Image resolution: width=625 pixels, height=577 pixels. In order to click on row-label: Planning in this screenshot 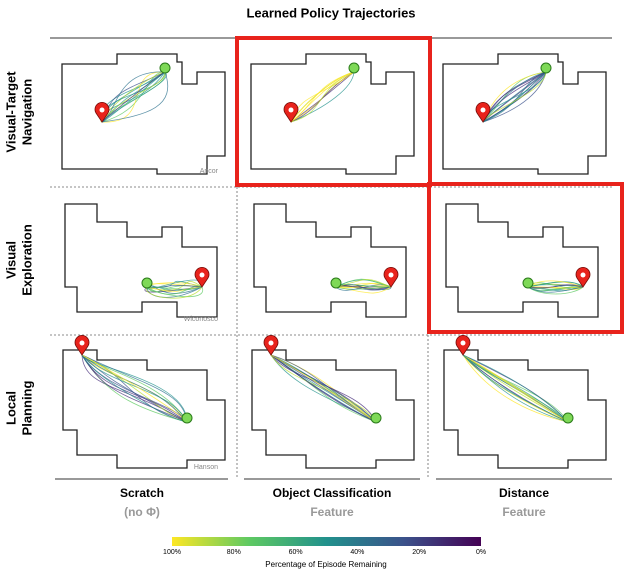, I will do `click(26, 407)`.